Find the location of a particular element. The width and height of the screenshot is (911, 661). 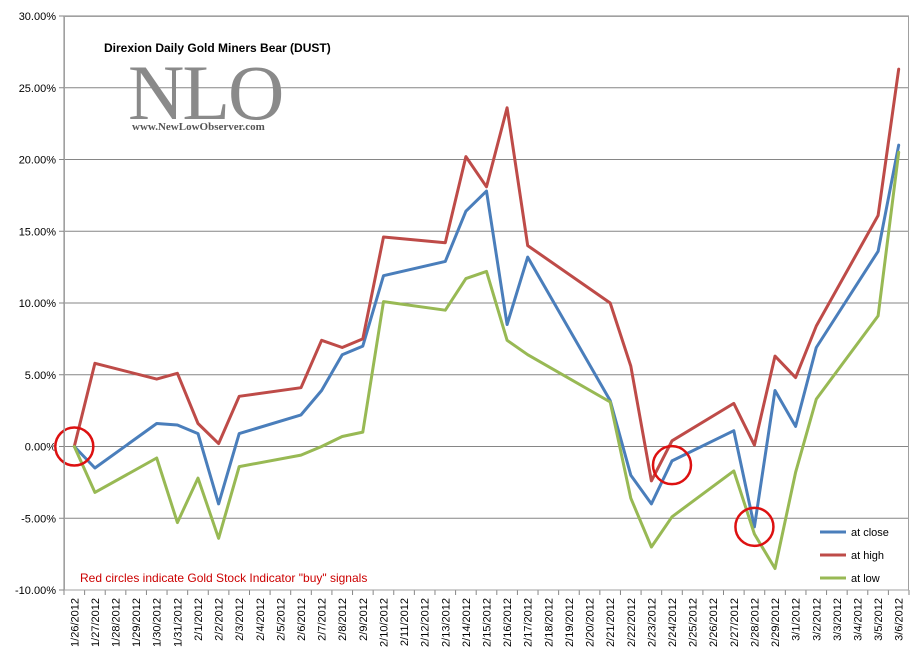

x-tick-label: 1/31/2012 is located at coordinates (178, 622).